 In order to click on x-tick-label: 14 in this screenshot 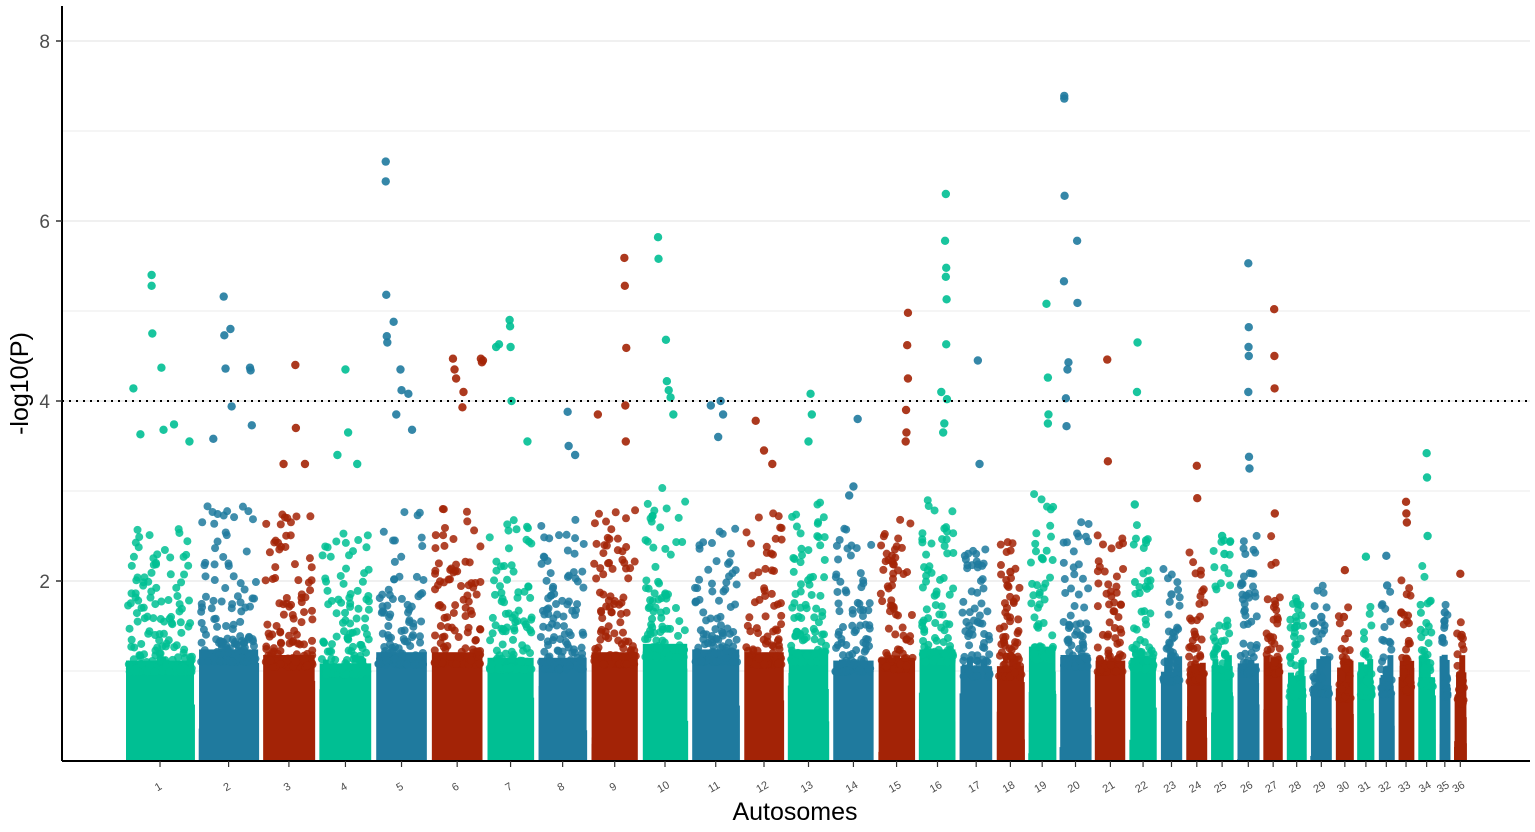, I will do `click(852, 787)`.